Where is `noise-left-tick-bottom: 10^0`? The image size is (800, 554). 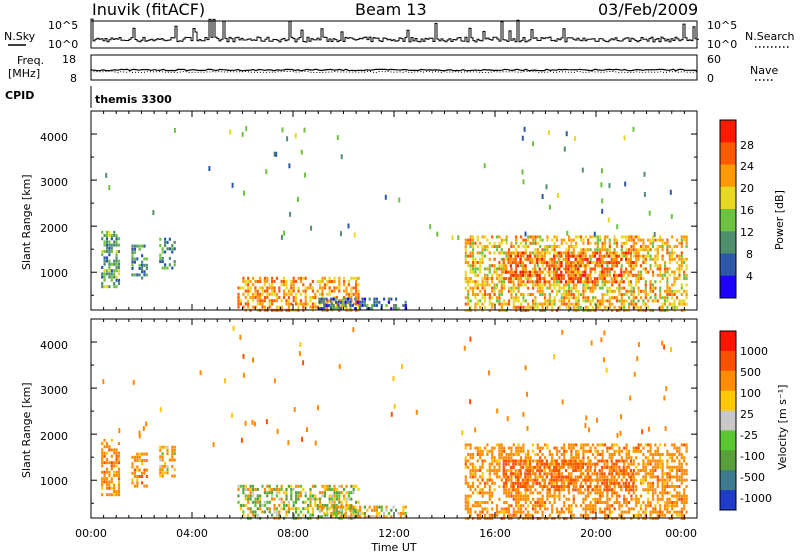
noise-left-tick-bottom: 10^0 is located at coordinates (63, 44).